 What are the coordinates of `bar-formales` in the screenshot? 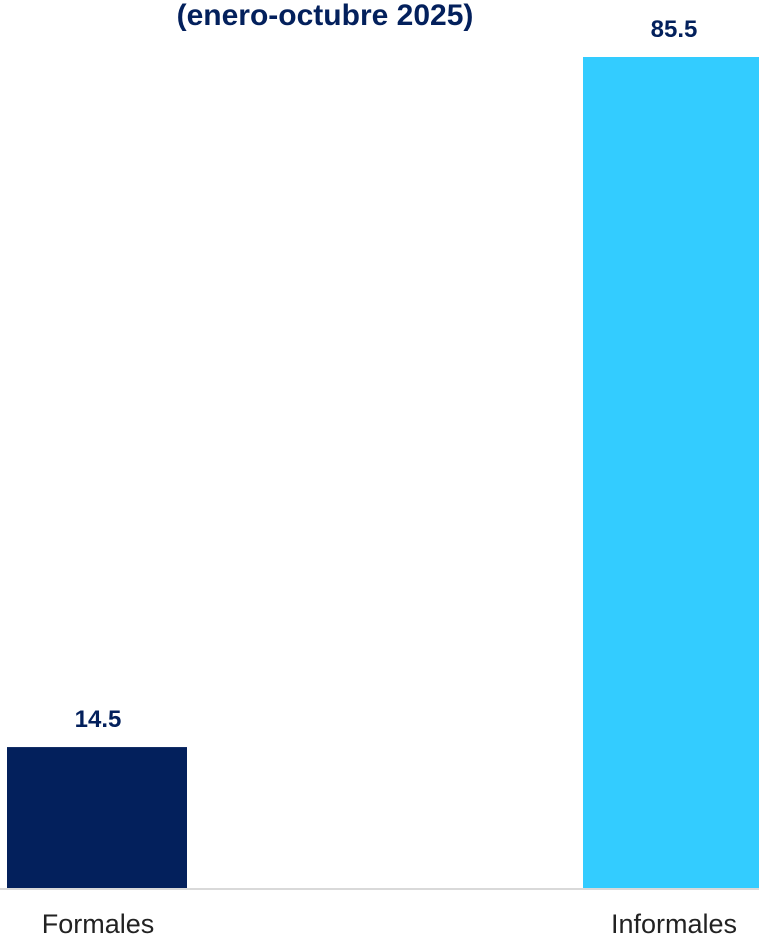 It's located at (97, 817).